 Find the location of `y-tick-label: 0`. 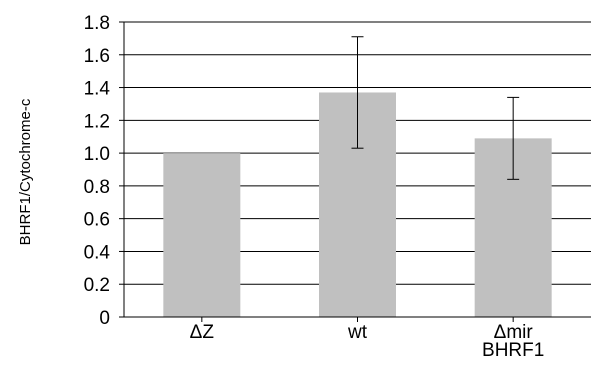

y-tick-label: 0 is located at coordinates (104, 318).